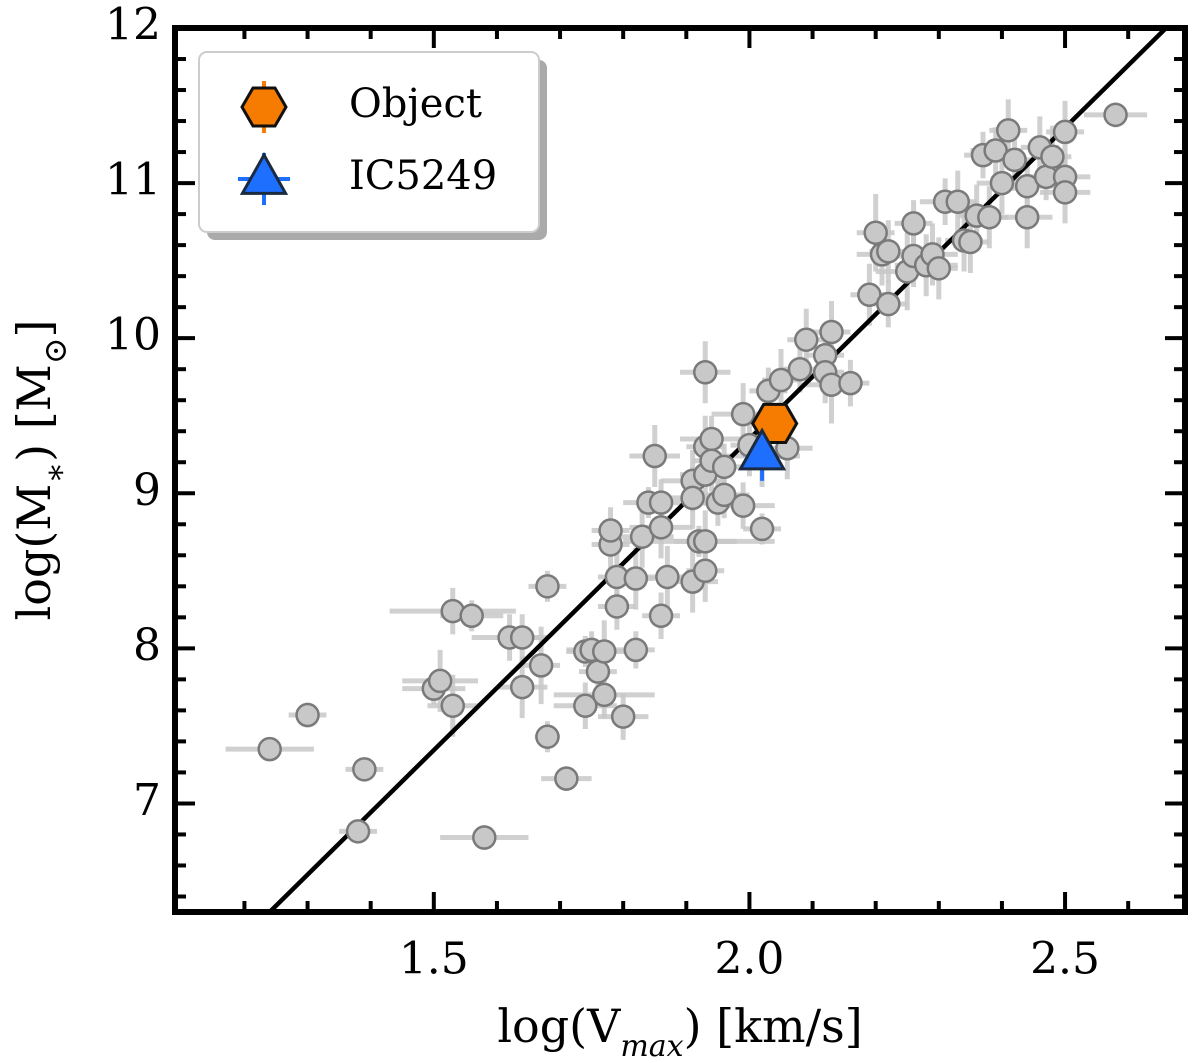 The height and width of the screenshot is (1063, 1200). Describe the element at coordinates (34, 328) in the screenshot. I see `y-label-part: ]` at that location.